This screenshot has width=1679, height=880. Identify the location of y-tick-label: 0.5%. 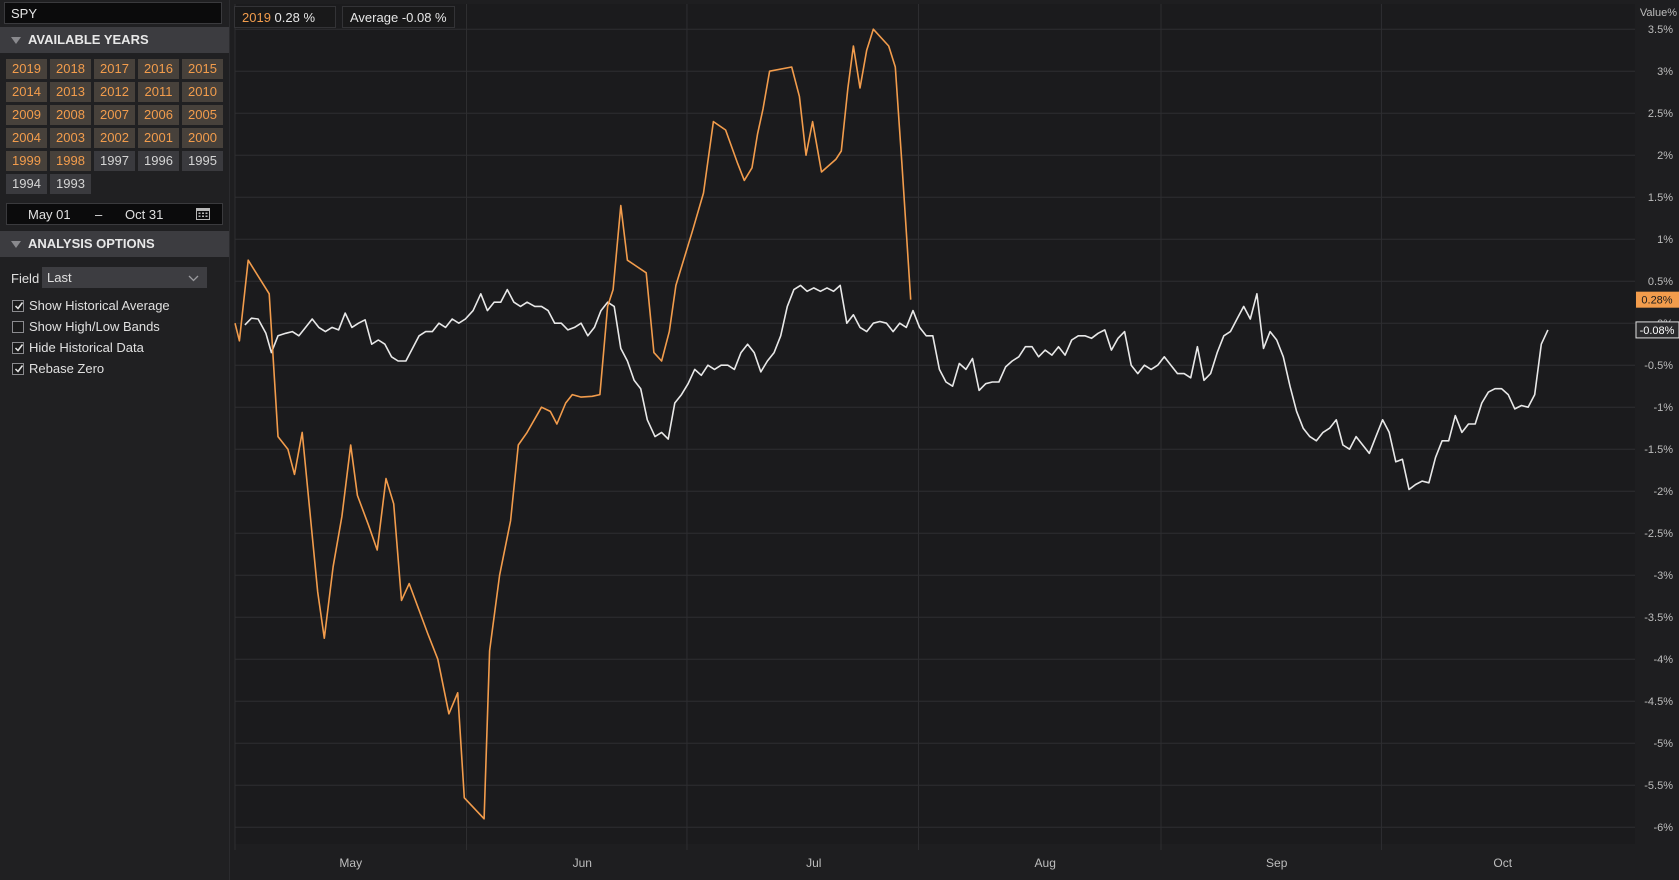
(1660, 282).